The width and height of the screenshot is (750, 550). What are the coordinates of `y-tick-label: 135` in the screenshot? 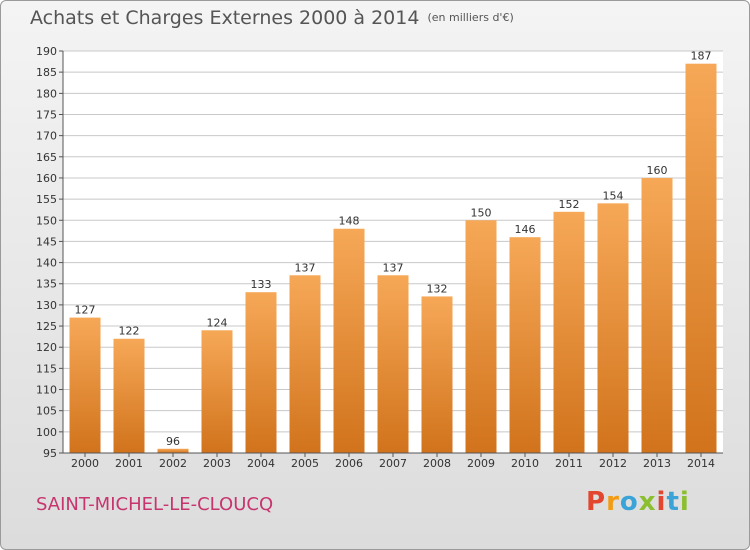 It's located at (46, 284).